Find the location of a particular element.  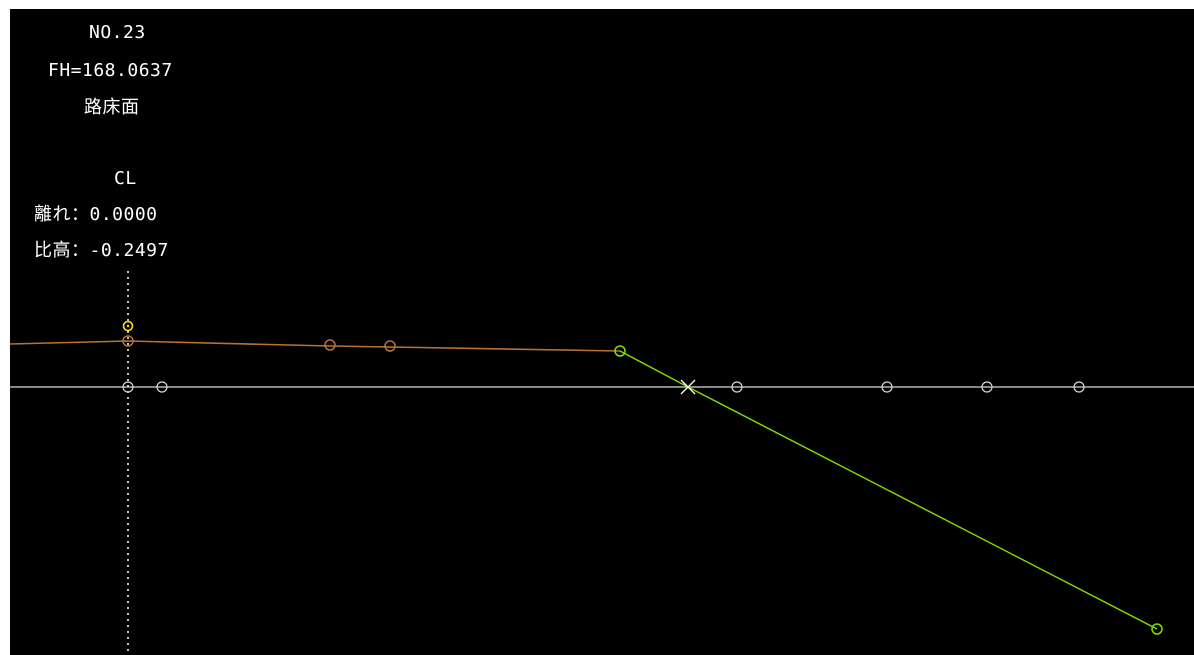

slope-bottom-vertex is located at coordinates (1157, 629).